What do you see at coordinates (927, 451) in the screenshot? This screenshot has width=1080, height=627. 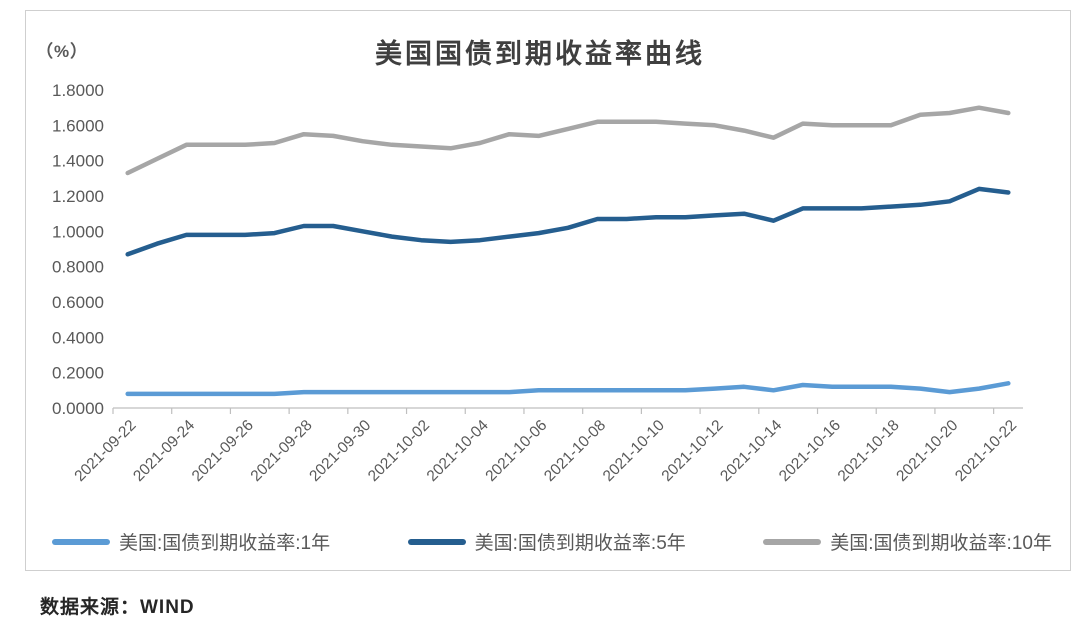 I see `x-tick-label: 2021-10-20` at bounding box center [927, 451].